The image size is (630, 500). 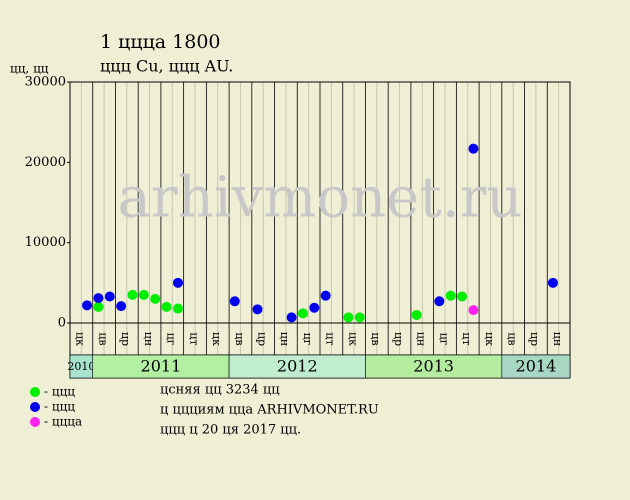 What do you see at coordinates (230, 430) in the screenshot?
I see `note: ццц ц 20 ця 2017 цц.` at bounding box center [230, 430].